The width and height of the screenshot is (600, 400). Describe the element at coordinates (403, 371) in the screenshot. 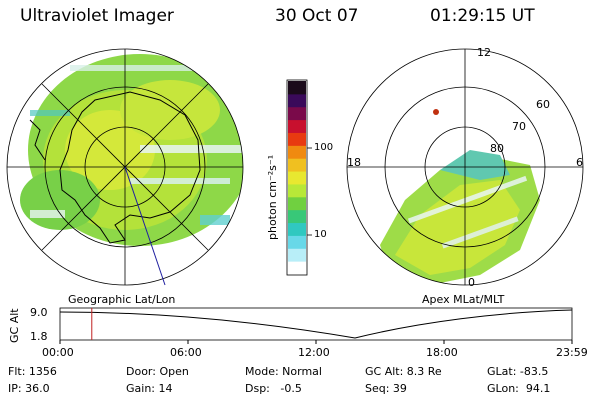

I see `info-gc-alt: GC Alt: 8.3 Re` at that location.